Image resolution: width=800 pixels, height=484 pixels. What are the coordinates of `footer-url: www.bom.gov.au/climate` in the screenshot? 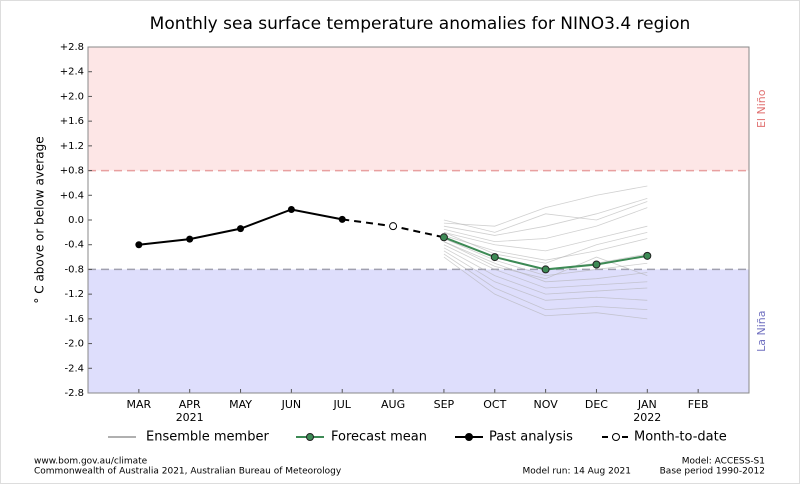 It's located at (91, 462).